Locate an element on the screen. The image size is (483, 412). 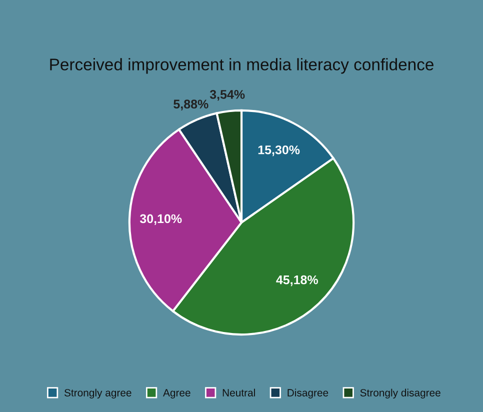
chart-title: Perceived improvement in media literacy confidence is located at coordinates (242, 66).